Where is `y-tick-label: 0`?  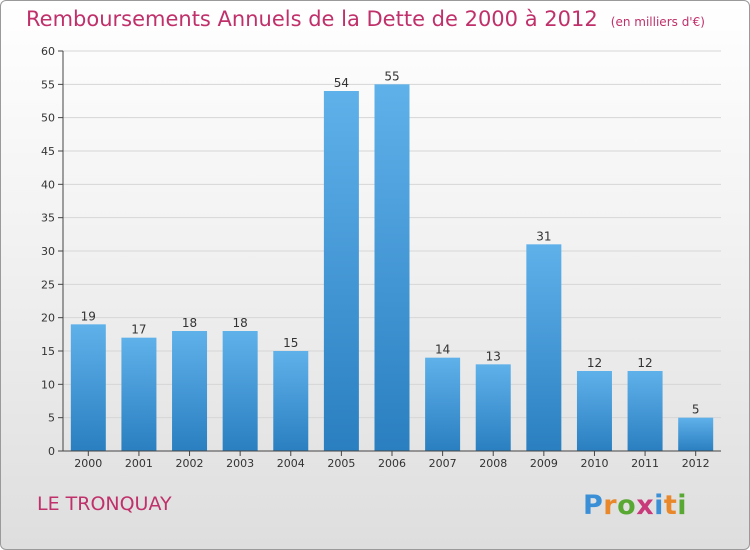
y-tick-label: 0 is located at coordinates (51, 451).